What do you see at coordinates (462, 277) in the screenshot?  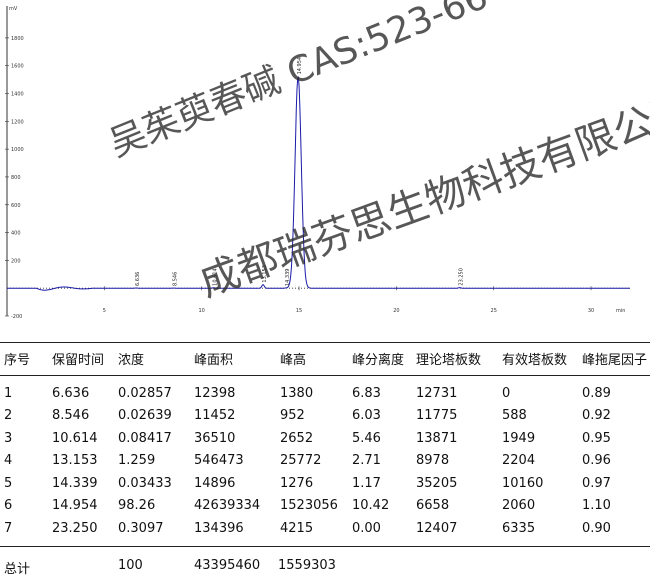 I see `peak-label: 23.250` at bounding box center [462, 277].